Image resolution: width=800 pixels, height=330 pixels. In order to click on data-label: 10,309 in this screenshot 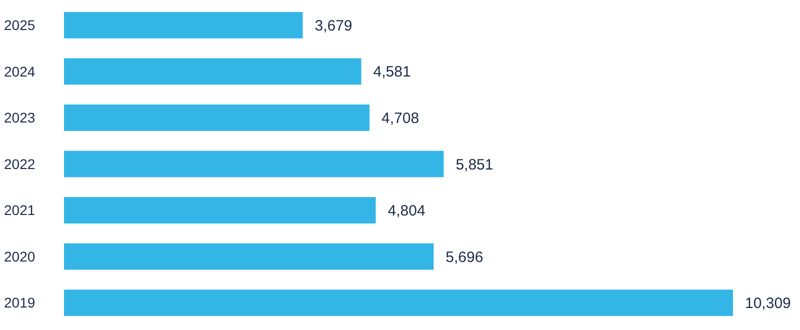, I will do `click(768, 303)`.